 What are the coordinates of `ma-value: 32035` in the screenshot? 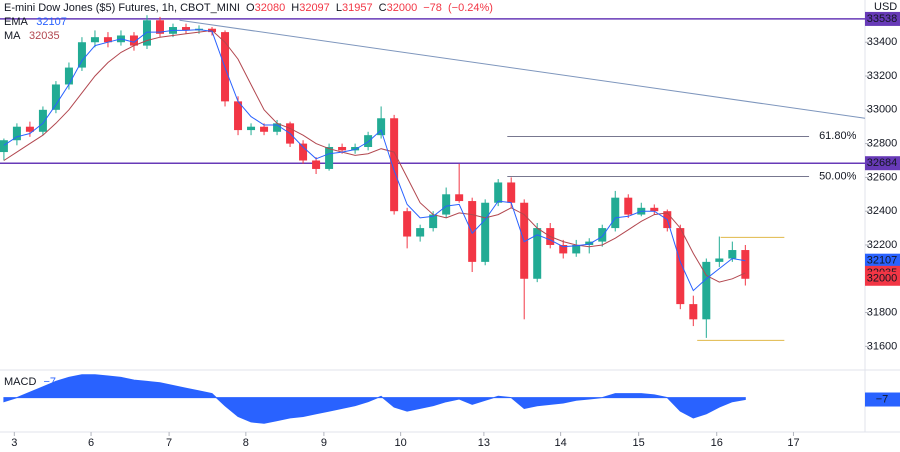 It's located at (44, 36).